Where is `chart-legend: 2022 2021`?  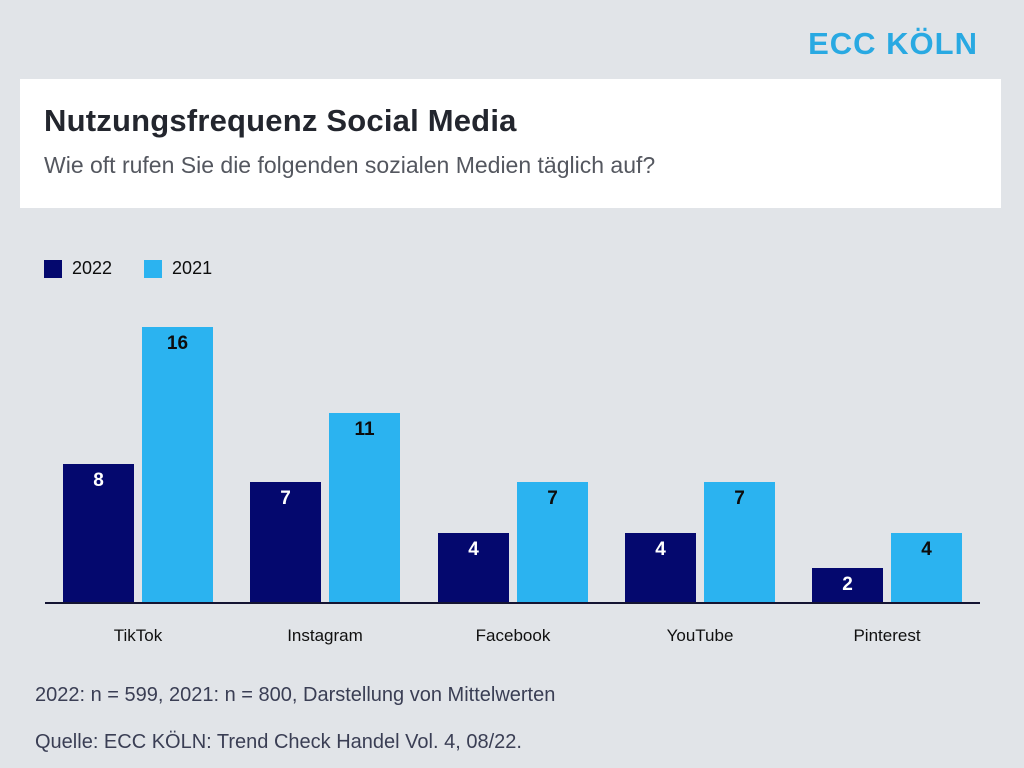 chart-legend: 2022 2021 is located at coordinates (128, 268).